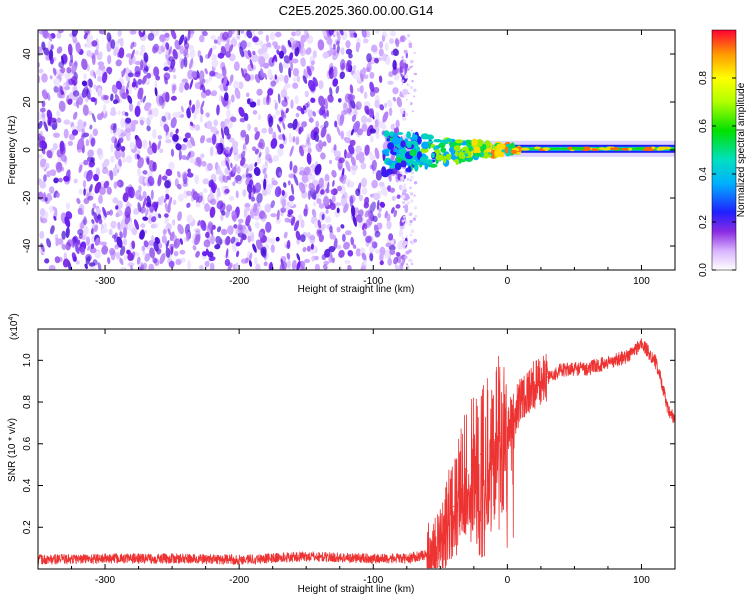  Describe the element at coordinates (27, 150) in the screenshot. I see `spectrogram-y-tick-label: 0` at that location.